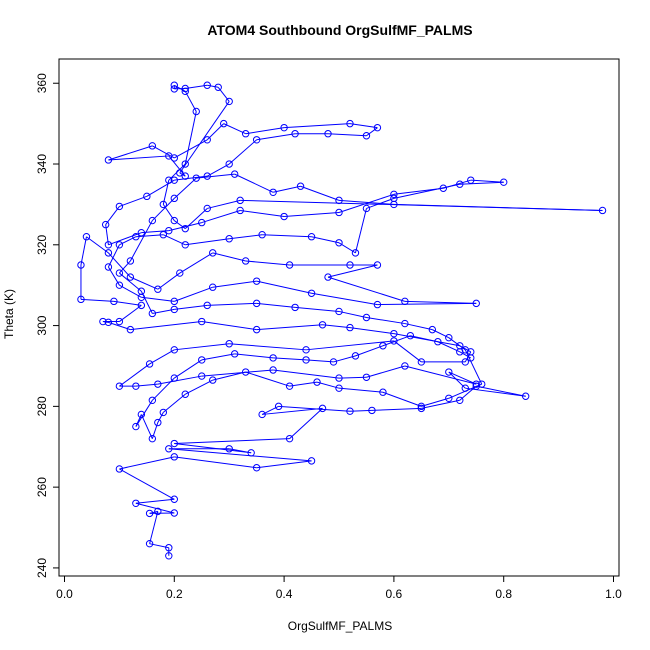 The image size is (650, 650). Describe the element at coordinates (42, 325) in the screenshot. I see `y-tick-label: 300` at that location.